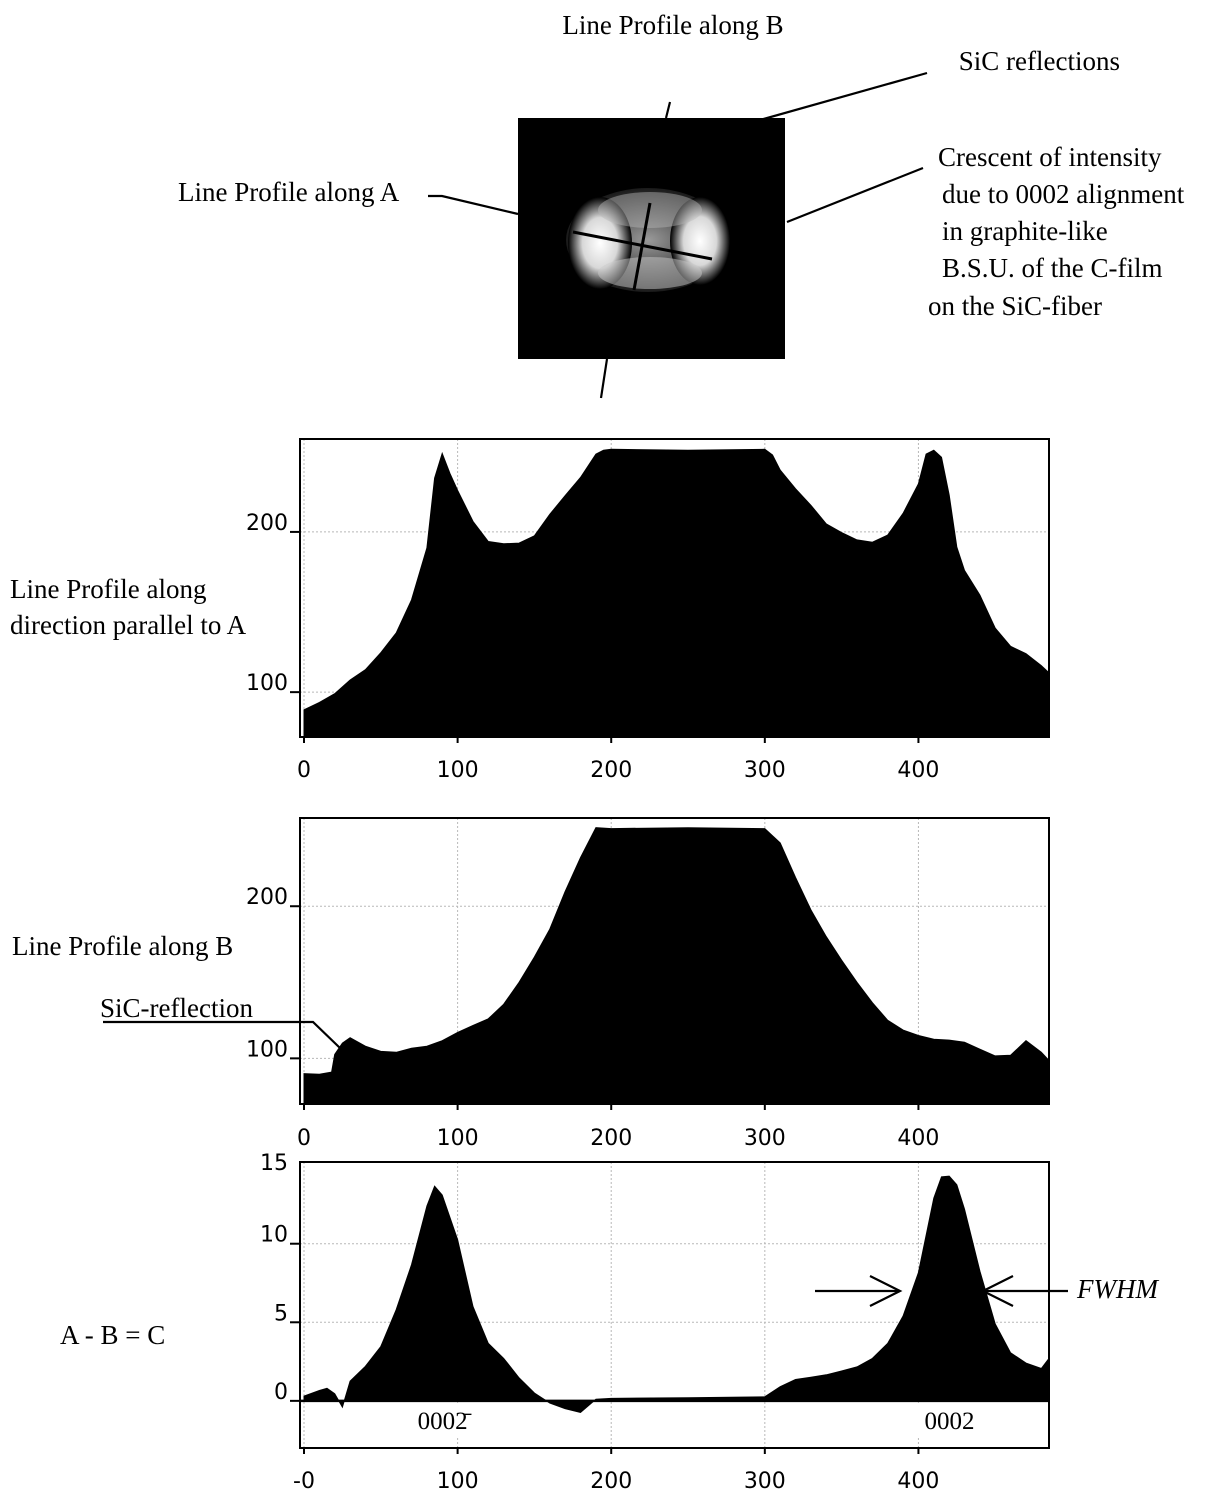 This screenshot has height=1495, width=1215. Describe the element at coordinates (445, 1421) in the screenshot. I see `peak-label-0: 0002̄` at that location.